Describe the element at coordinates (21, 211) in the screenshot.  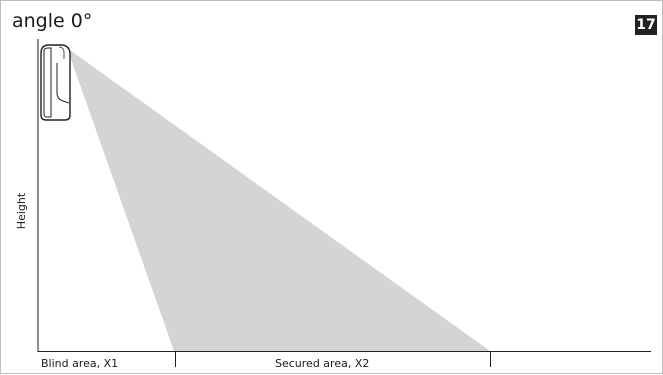
I see `y-axis-label: Height` at that location.